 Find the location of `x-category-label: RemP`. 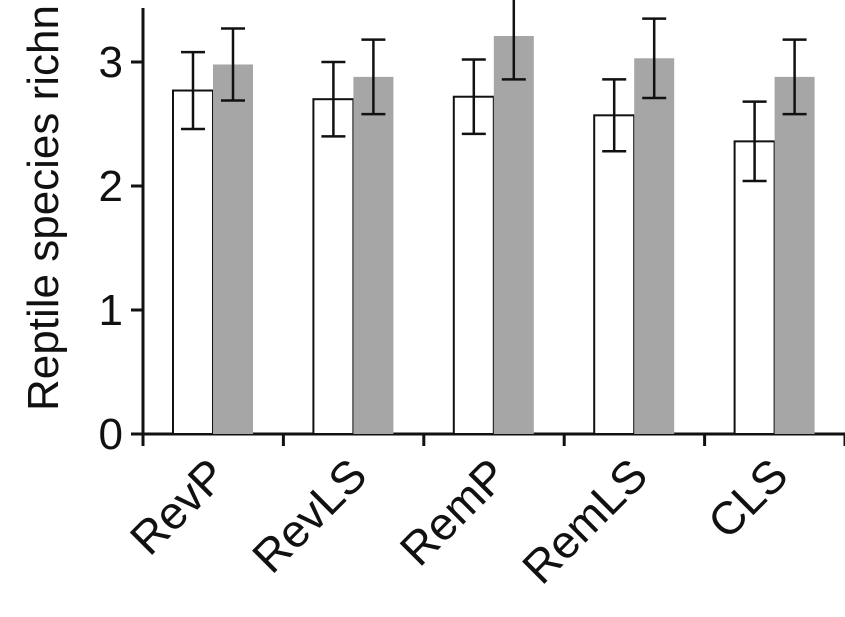

x-category-label: RemP is located at coordinates (453, 511).